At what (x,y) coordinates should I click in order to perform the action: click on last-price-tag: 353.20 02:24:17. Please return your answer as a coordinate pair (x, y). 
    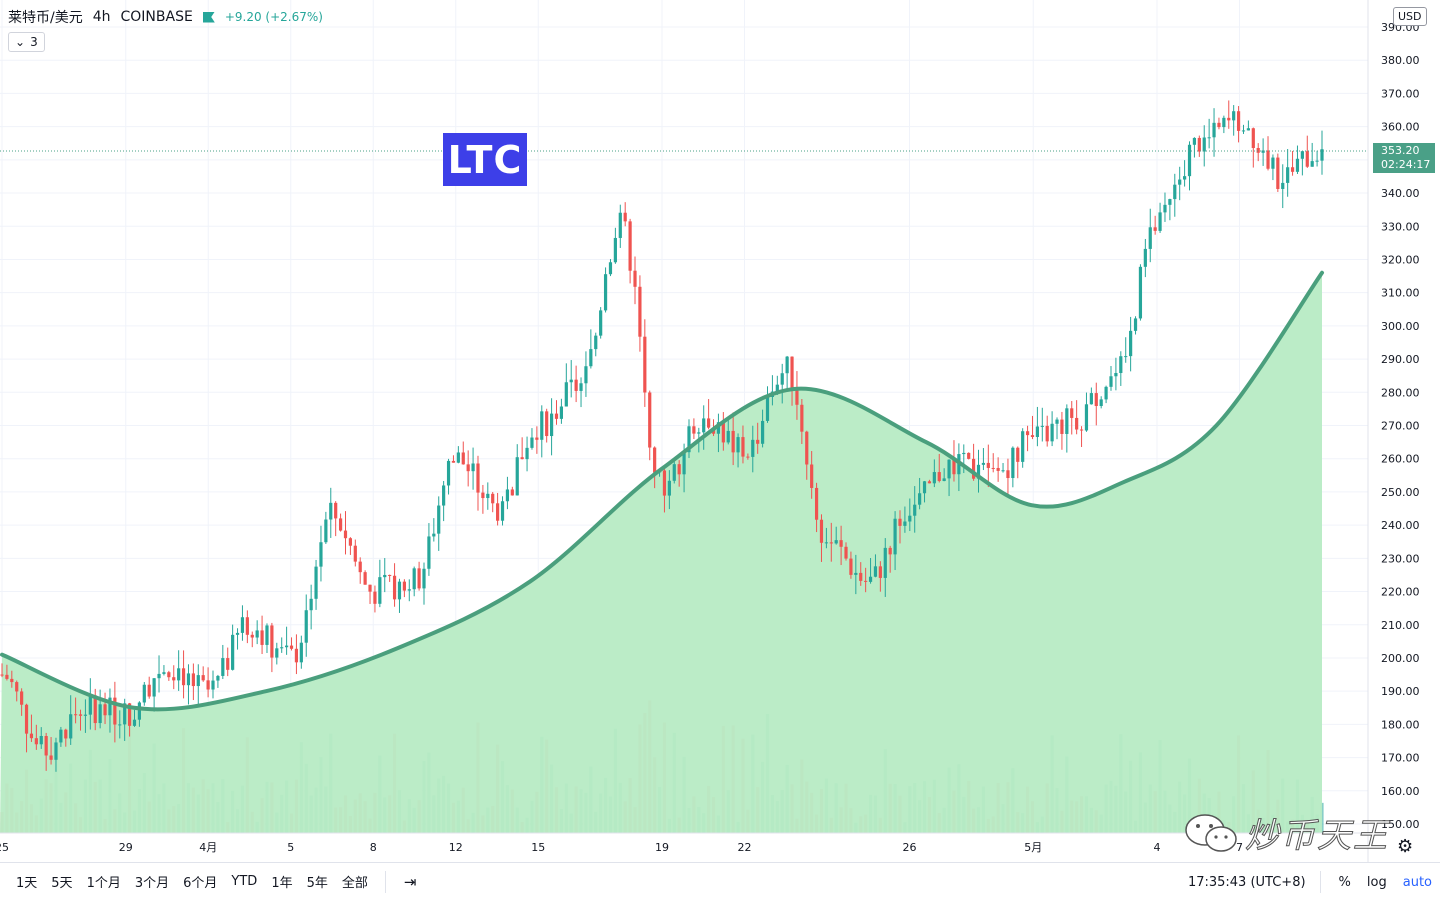
    Looking at the image, I should click on (1404, 158).